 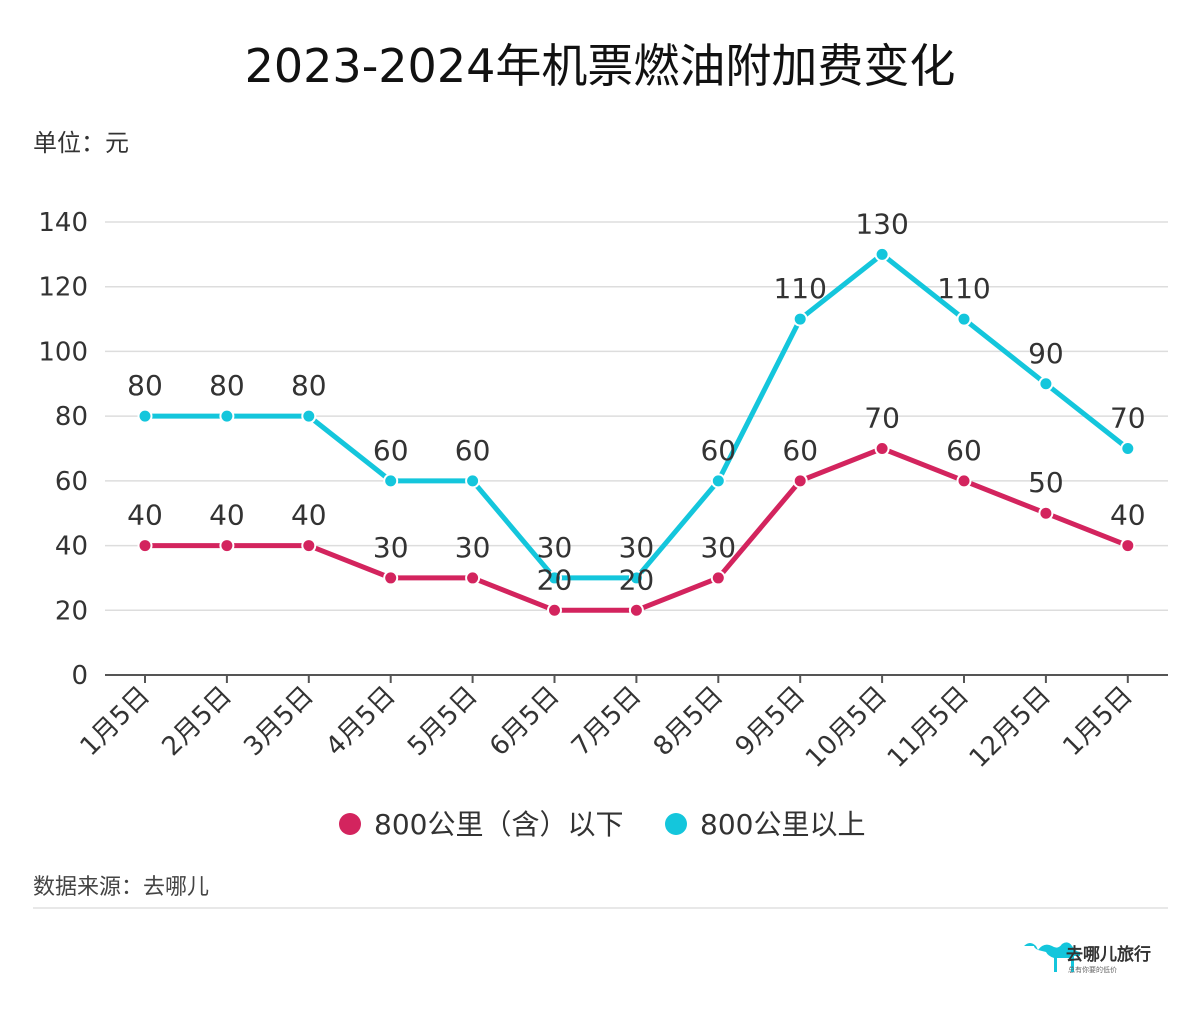 I want to click on x-tick-label: 4月5日, so click(x=360, y=721).